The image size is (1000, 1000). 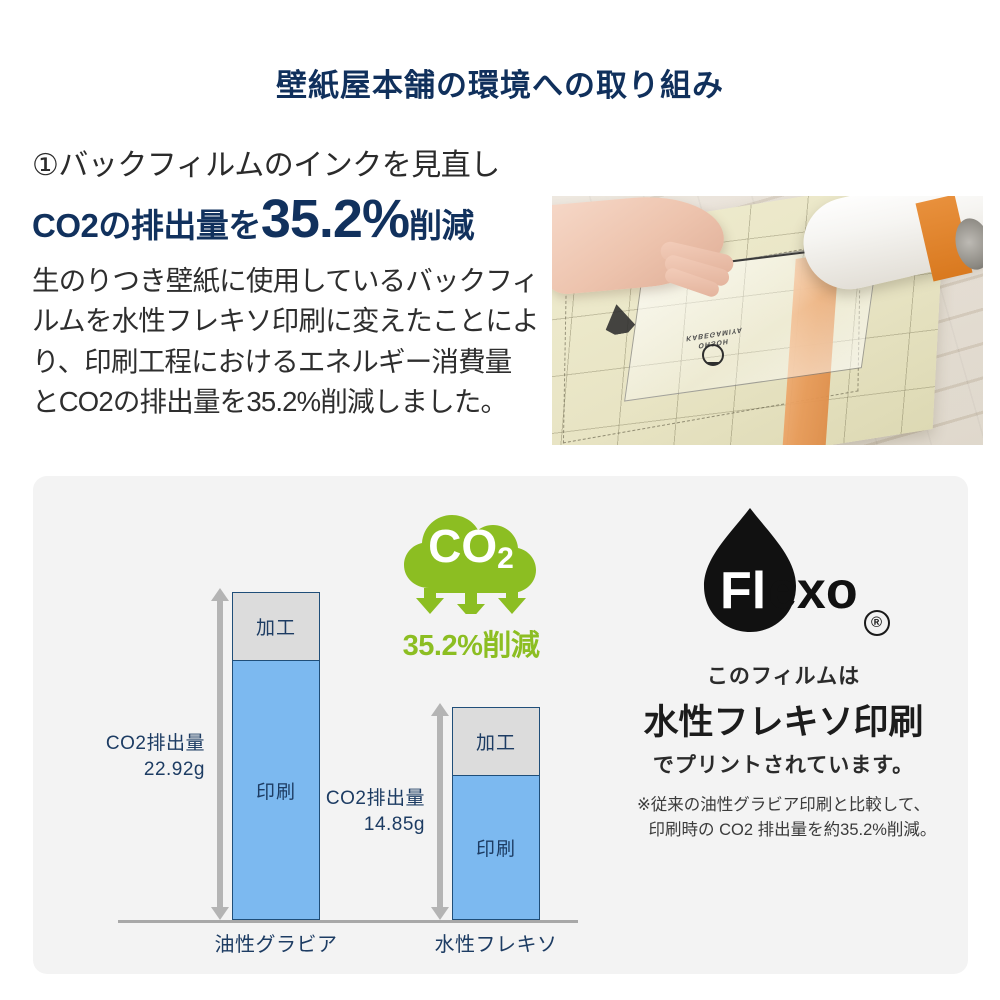 I want to click on value-label-amount: 14.85g, so click(x=394, y=824).